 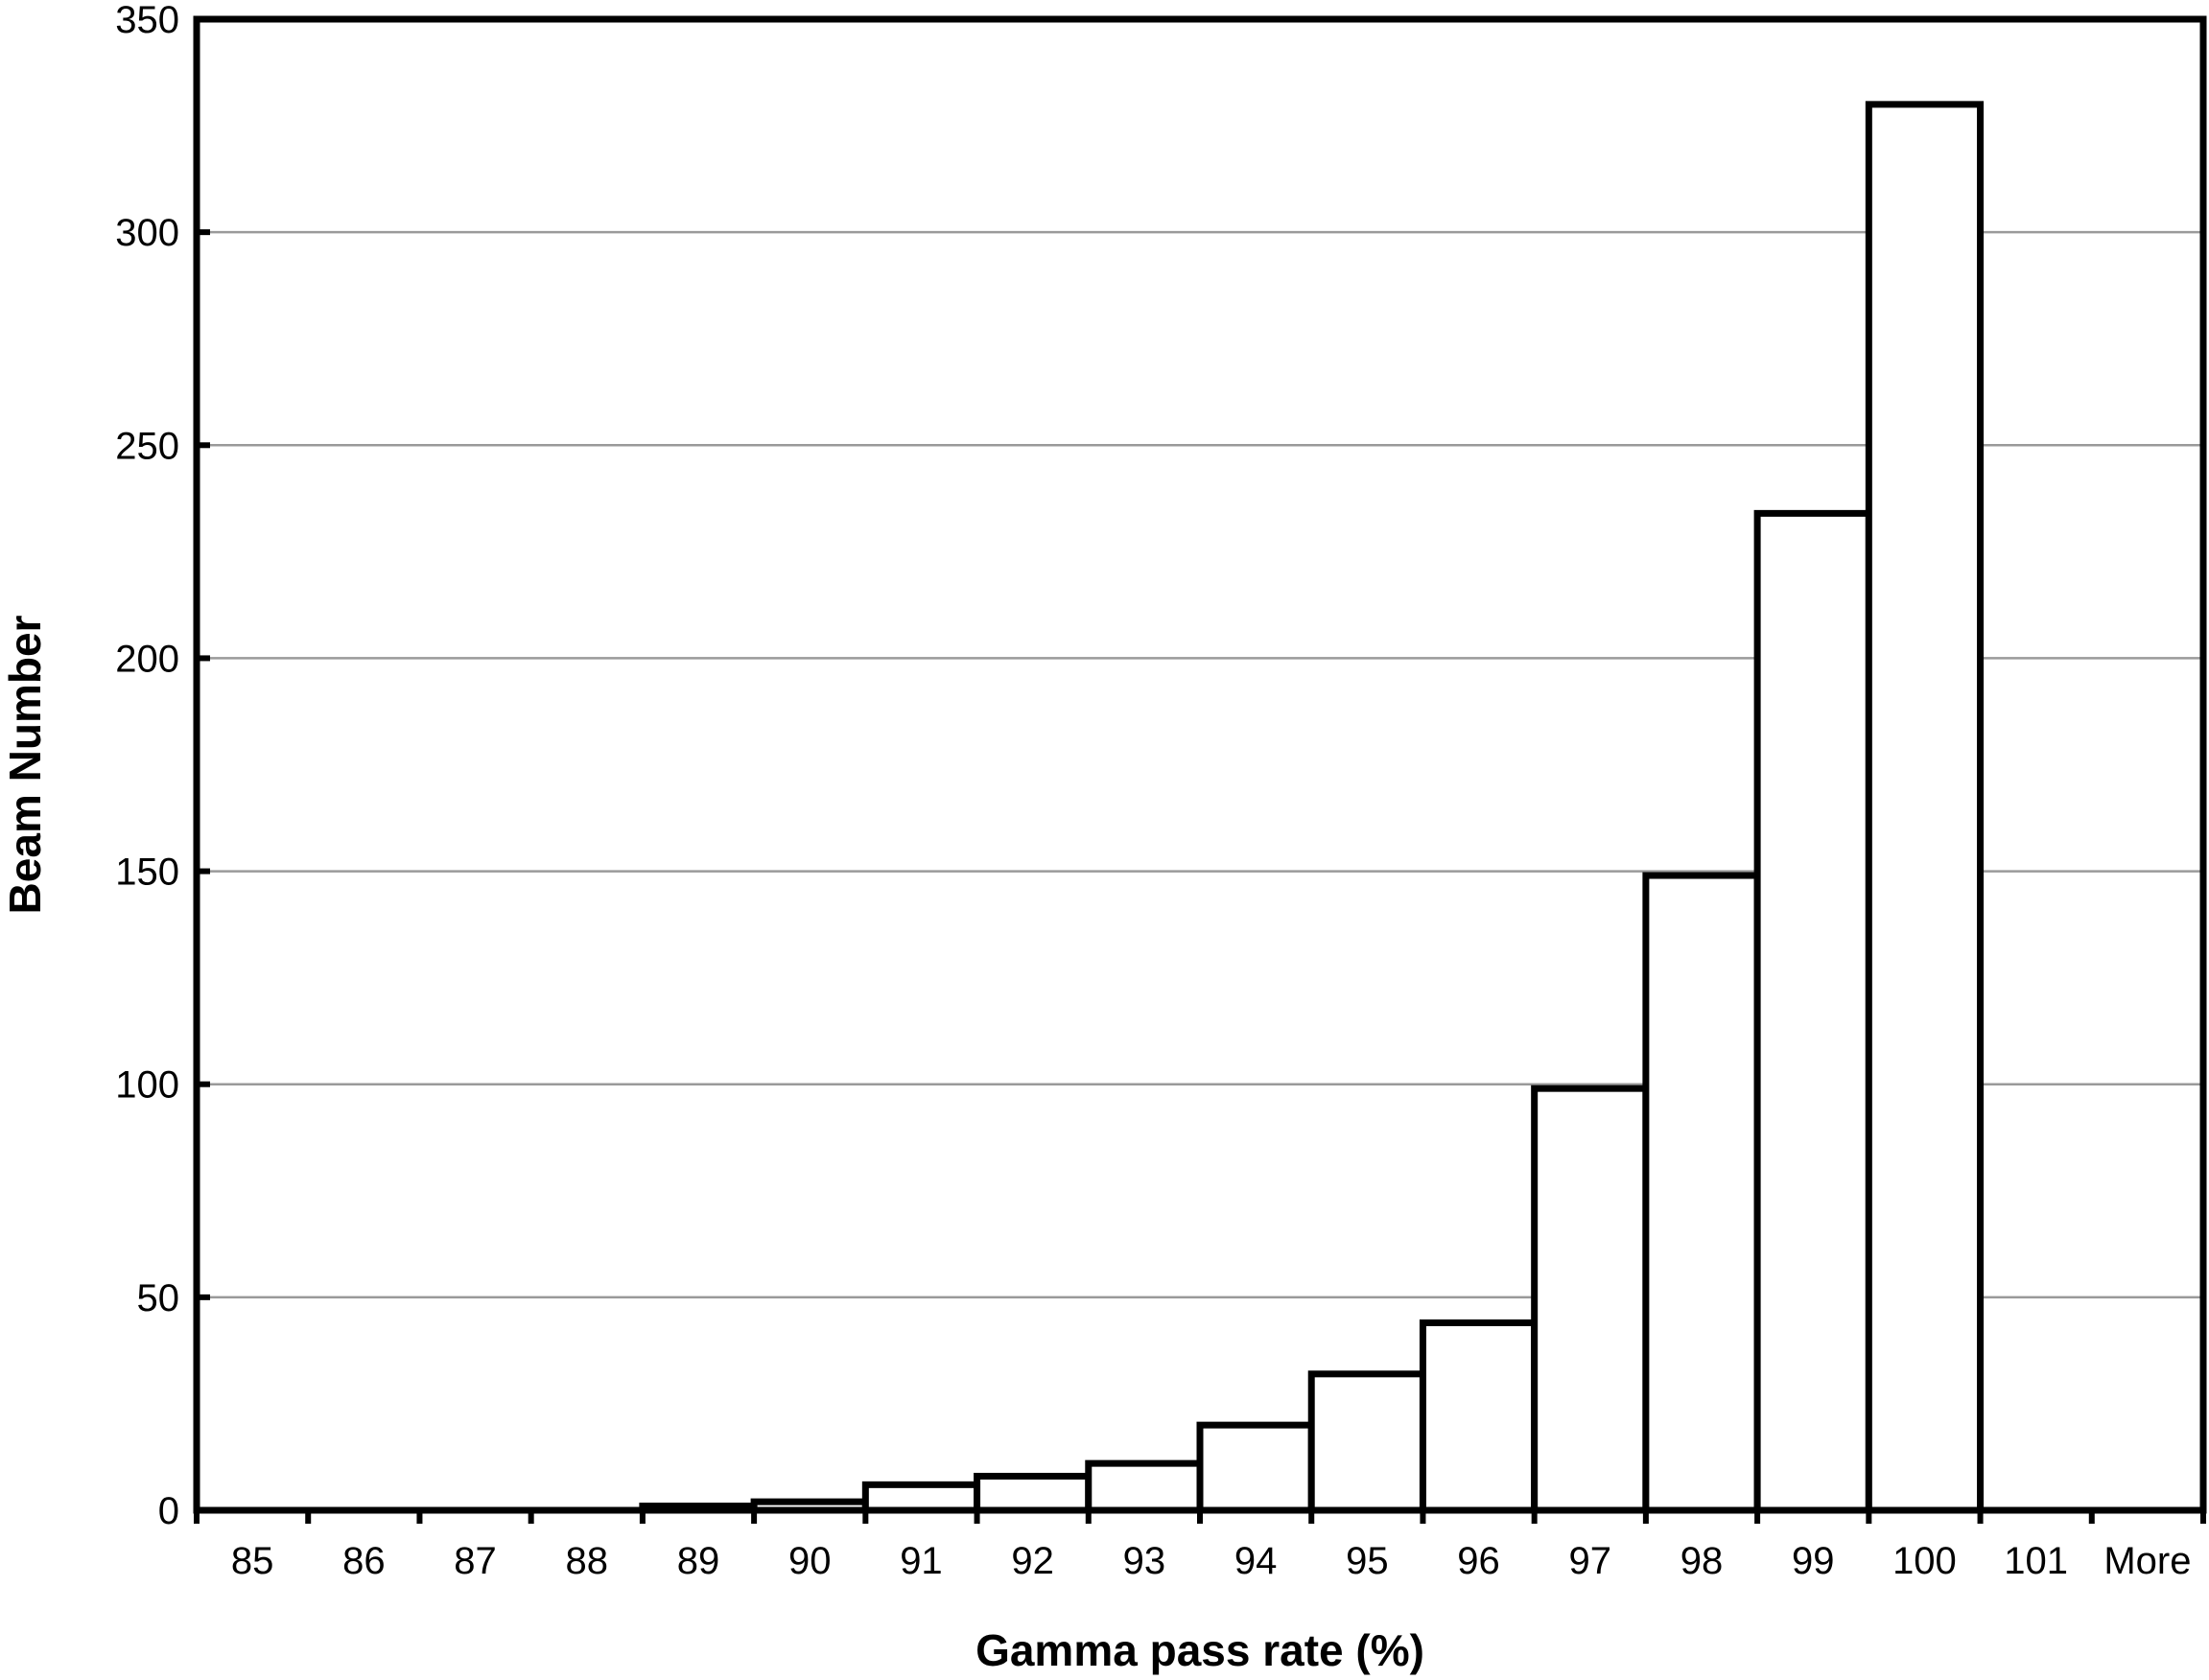 What do you see at coordinates (2036, 1561) in the screenshot?
I see `x-tick-label: 101` at bounding box center [2036, 1561].